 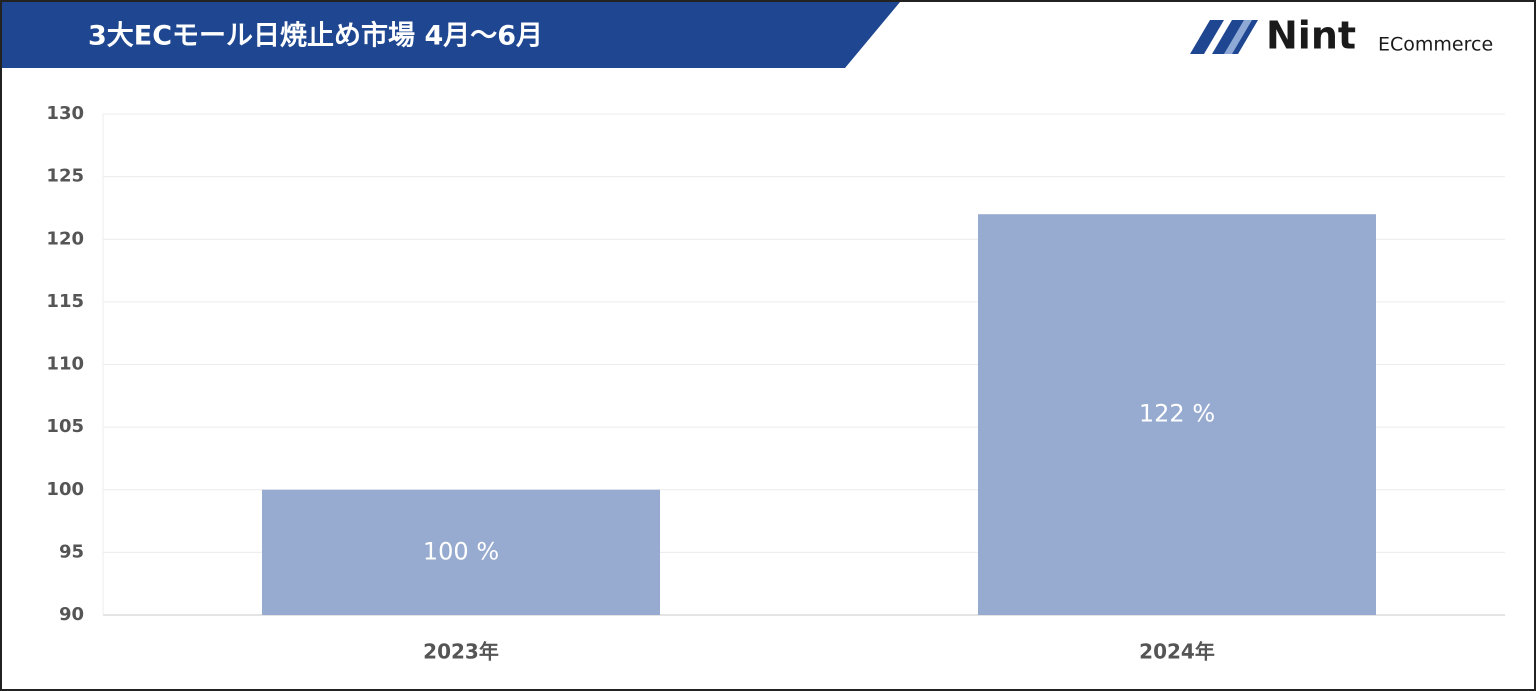 What do you see at coordinates (315, 36) in the screenshot?
I see `chart-title: 3大ECモール日焼止め市場 4月～6月` at bounding box center [315, 36].